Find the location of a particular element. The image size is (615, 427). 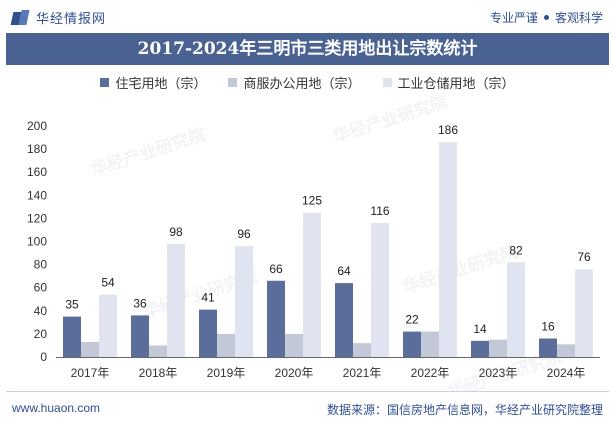

chart-title-bar: 2017-2024年三明市三类用地出让宗数统计 is located at coordinates (307, 49).